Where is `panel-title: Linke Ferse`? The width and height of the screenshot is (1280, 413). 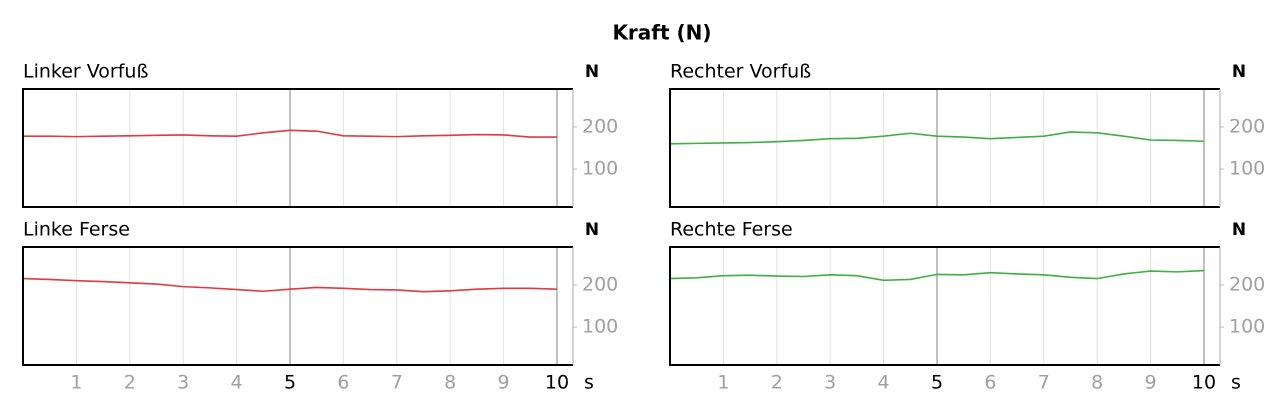
panel-title: Linke Ferse is located at coordinates (76, 230).